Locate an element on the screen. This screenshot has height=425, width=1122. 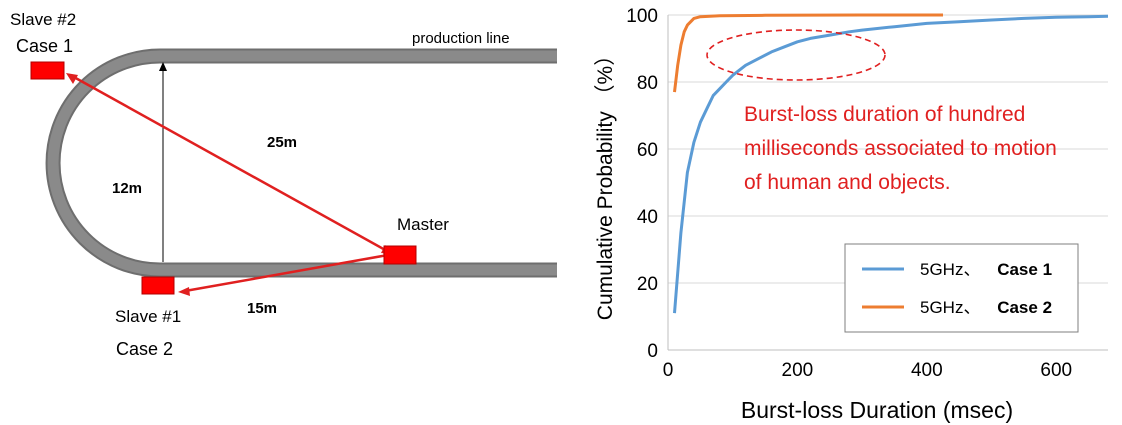
y-tick-label: 20 is located at coordinates (647, 284).